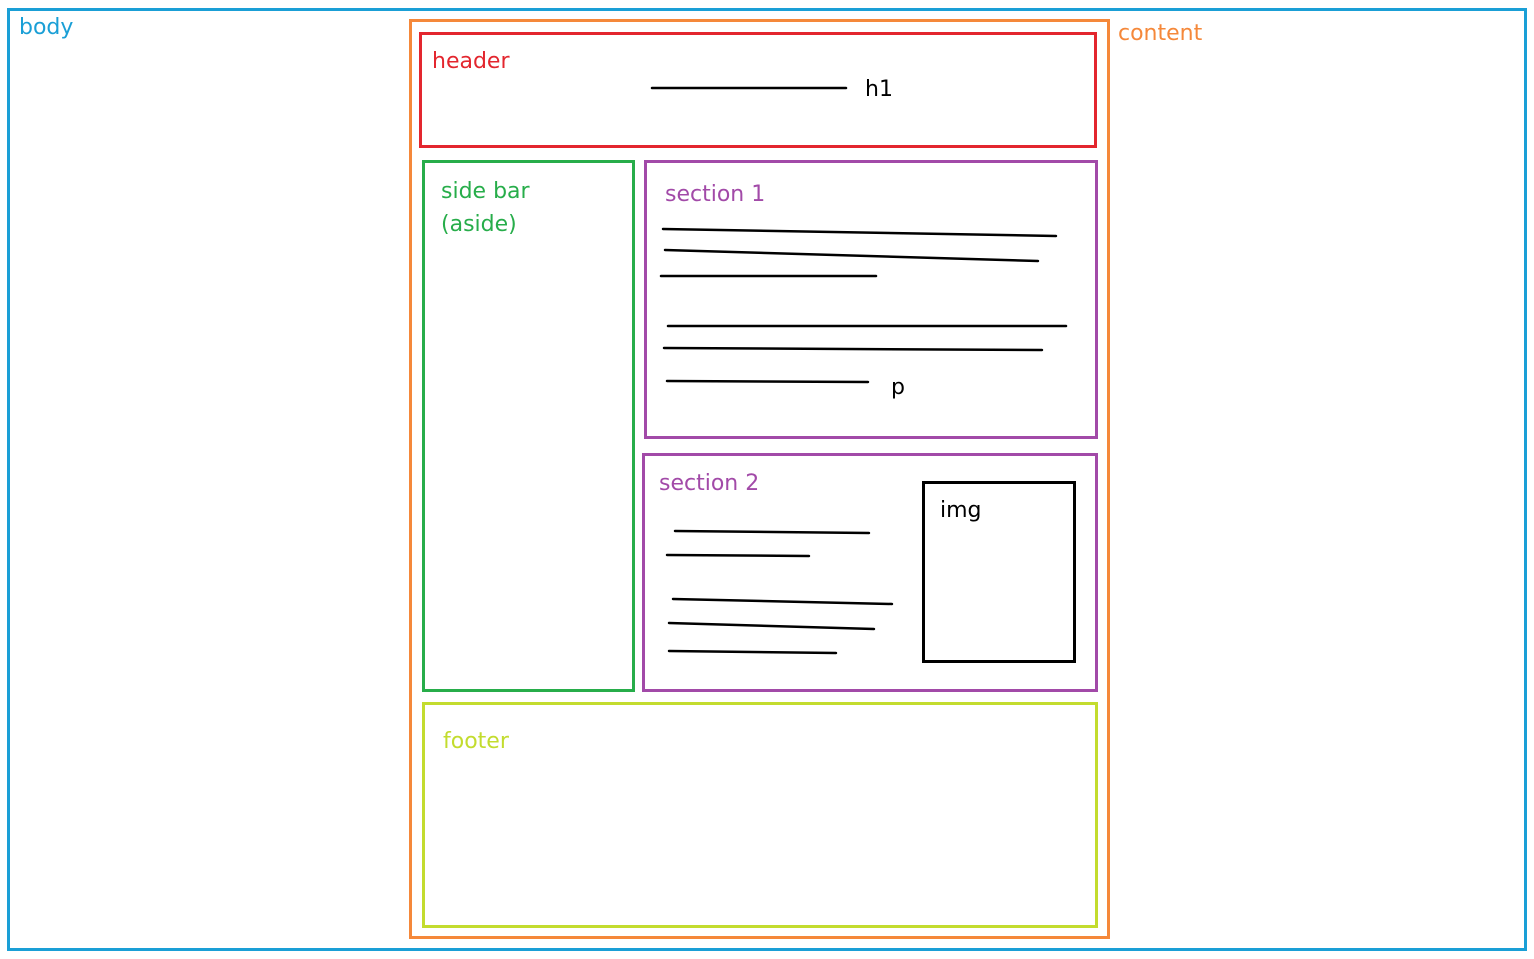 This screenshot has height=959, width=1534. I want to click on h1-label: h1, so click(879, 89).